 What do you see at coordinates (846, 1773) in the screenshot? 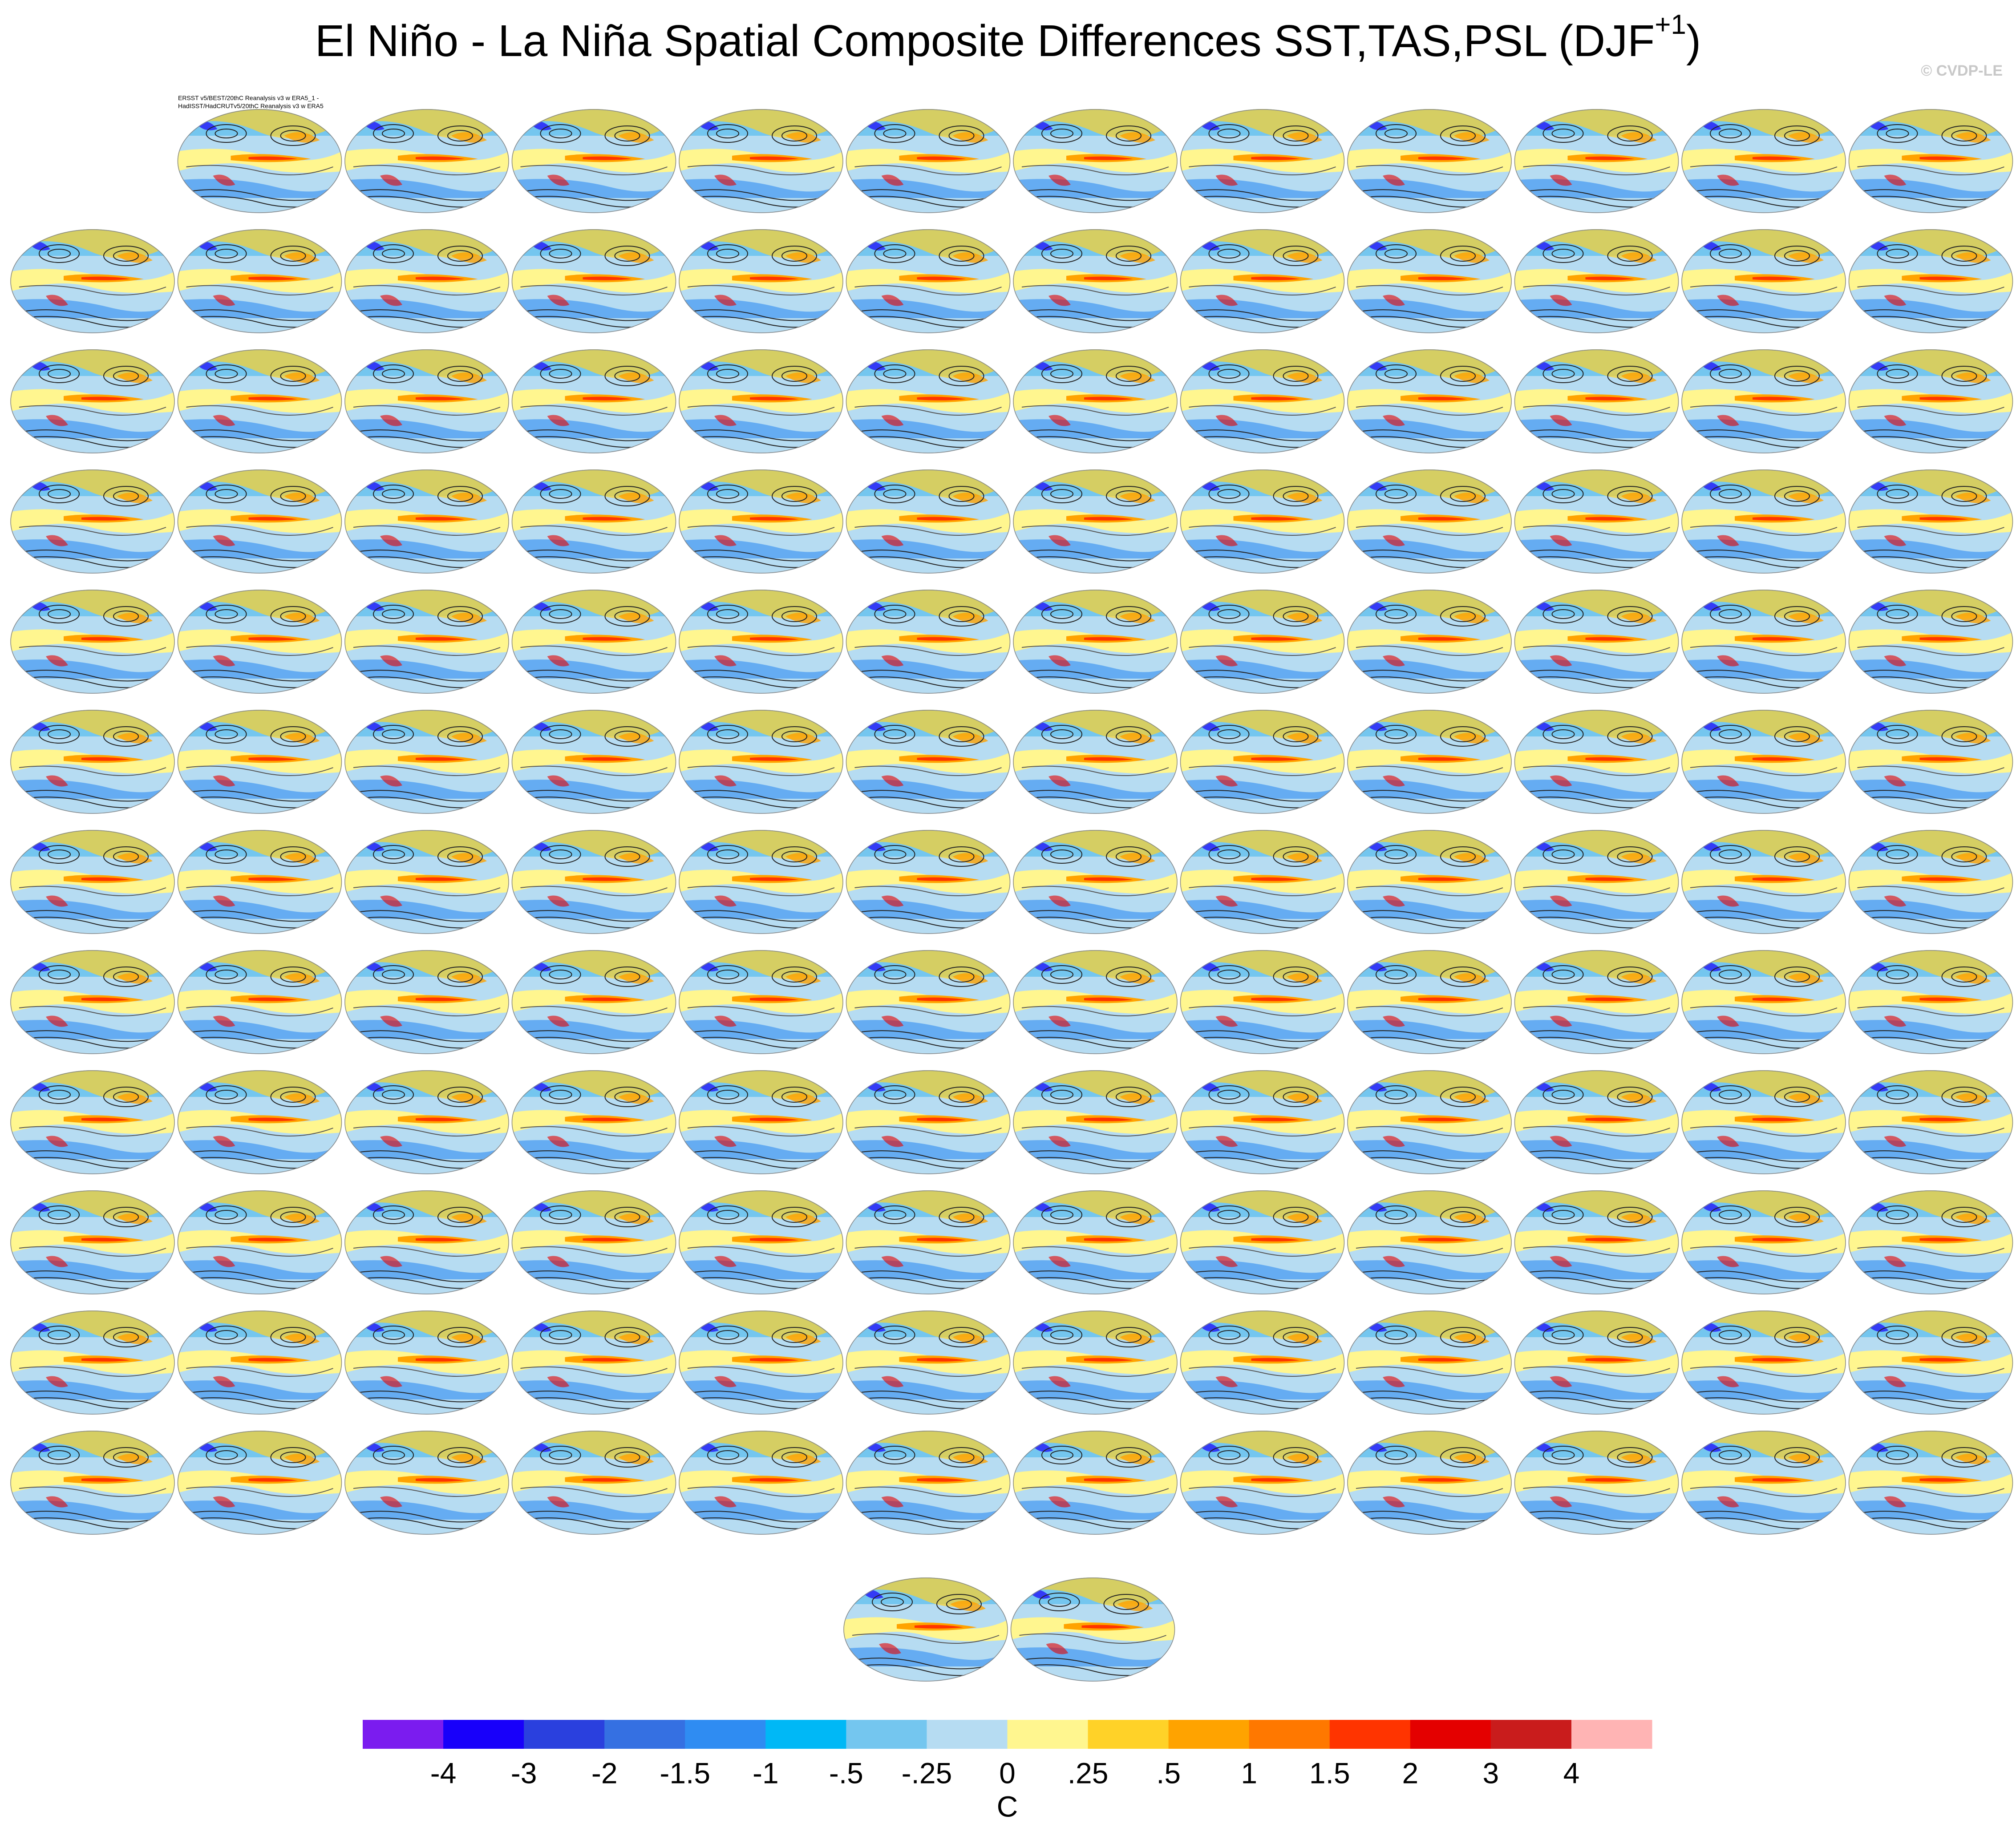
I see `colorbar-label: -.5` at bounding box center [846, 1773].